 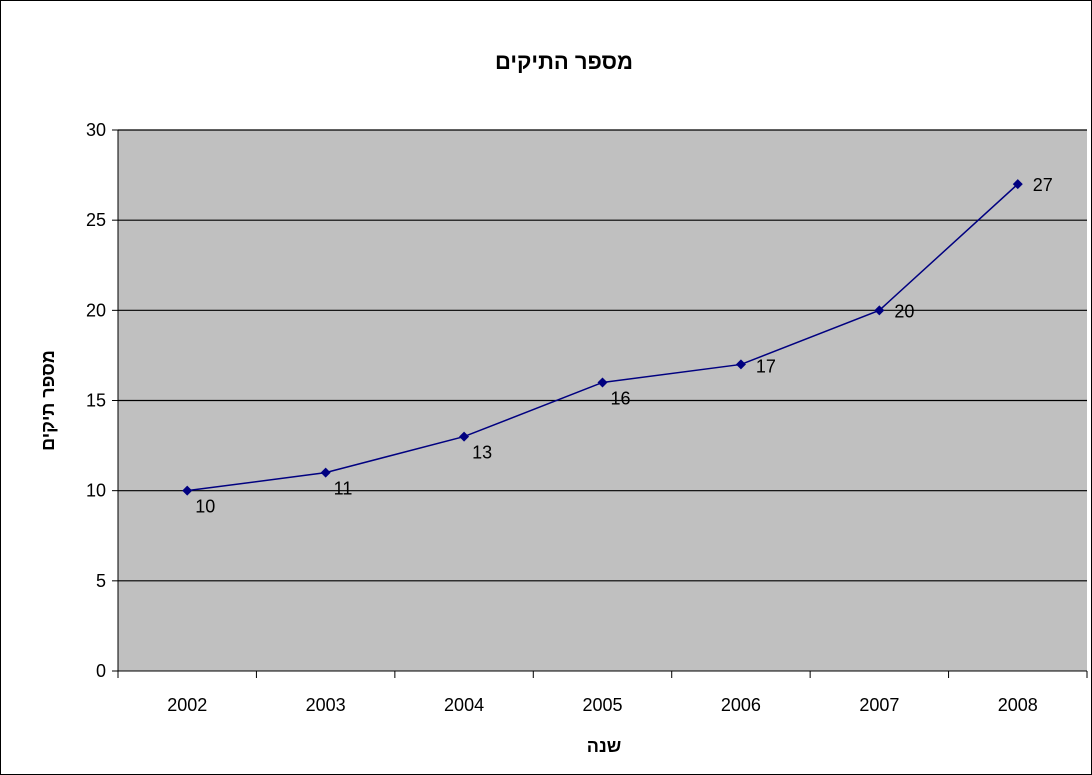 I want to click on x-tick-label: 2005, so click(x=602, y=705).